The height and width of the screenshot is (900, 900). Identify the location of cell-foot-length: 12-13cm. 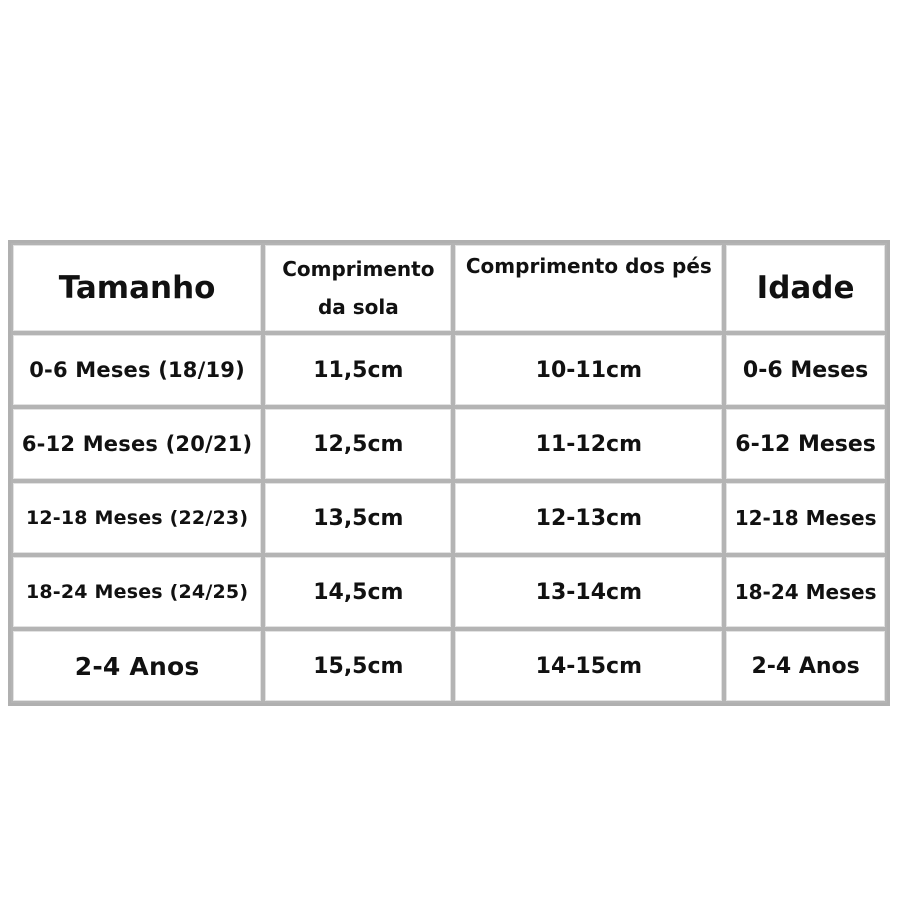
(589, 518).